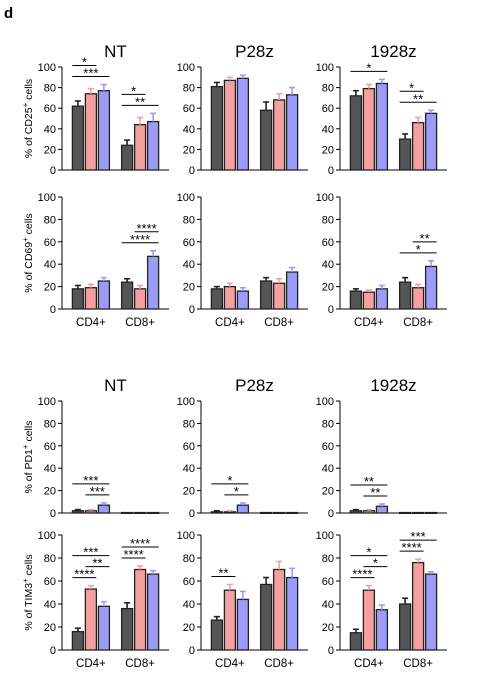 Image resolution: width=479 pixels, height=681 pixels. I want to click on chart-10: 0 20 40 60 80 100 CD4+ CD8+ **, so click(242, 600).